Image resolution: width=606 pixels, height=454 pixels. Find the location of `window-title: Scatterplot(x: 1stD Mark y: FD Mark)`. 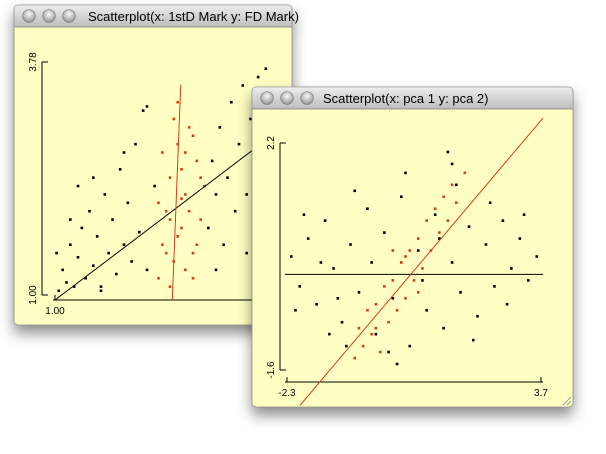

window-title: Scatterplot(x: 1stD Mark y: FD Mark) is located at coordinates (193, 16).